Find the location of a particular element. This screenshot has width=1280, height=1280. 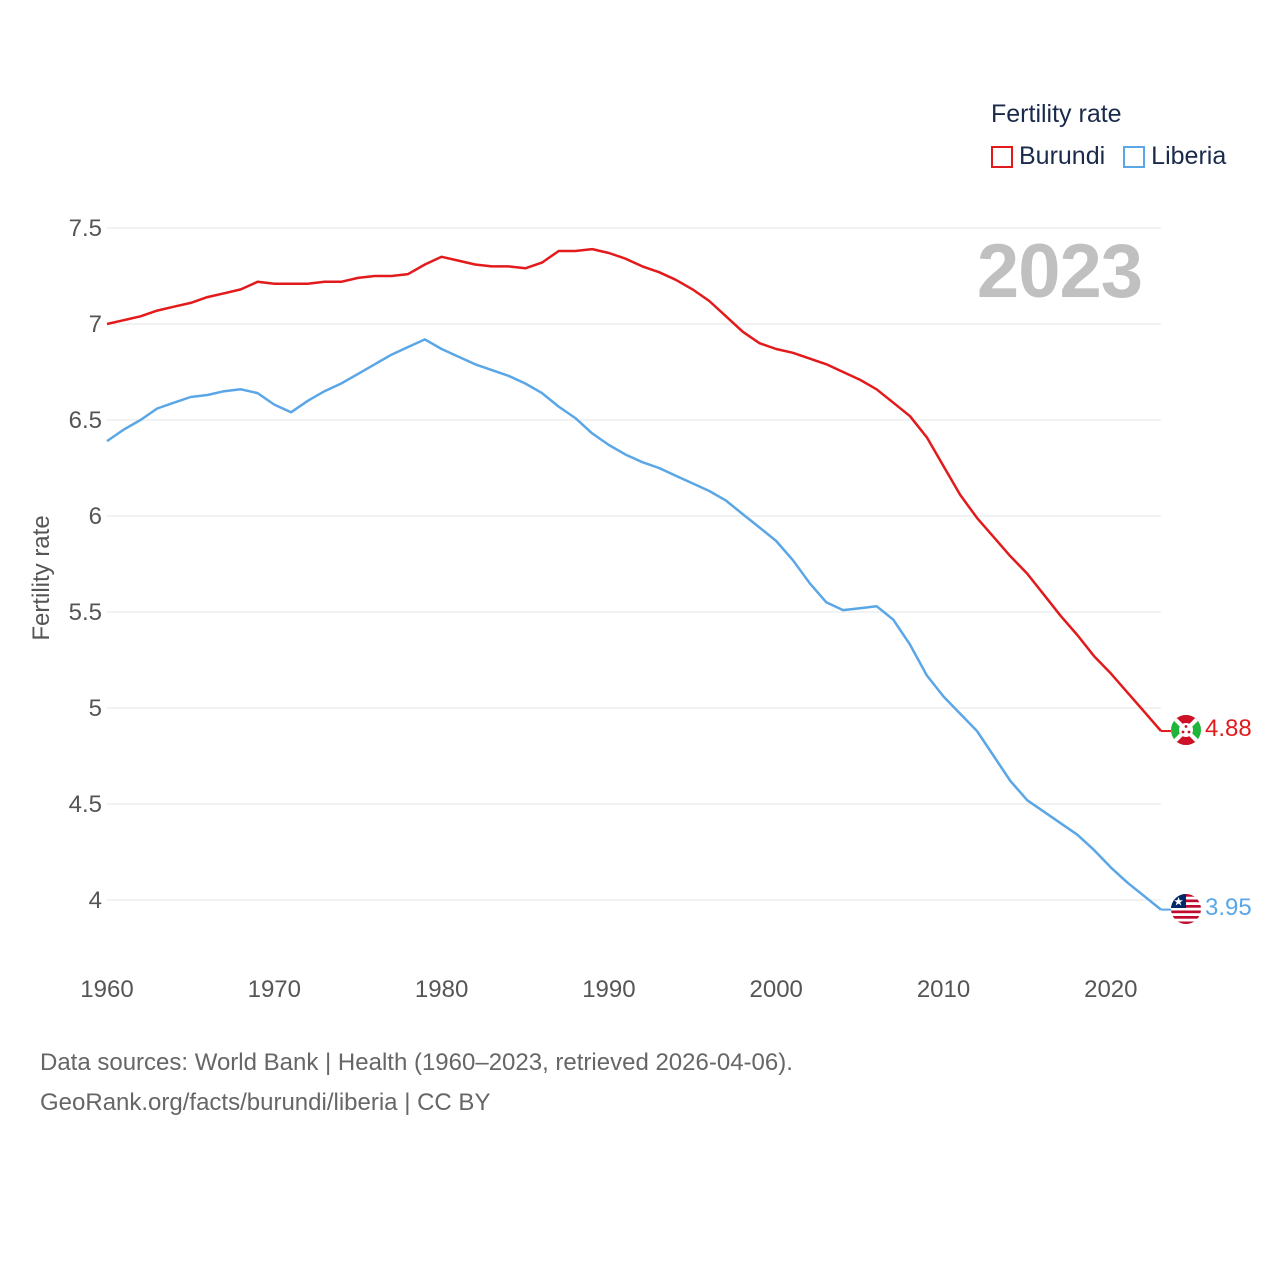

legend-item-burundi: Burundi is located at coordinates (1048, 156).